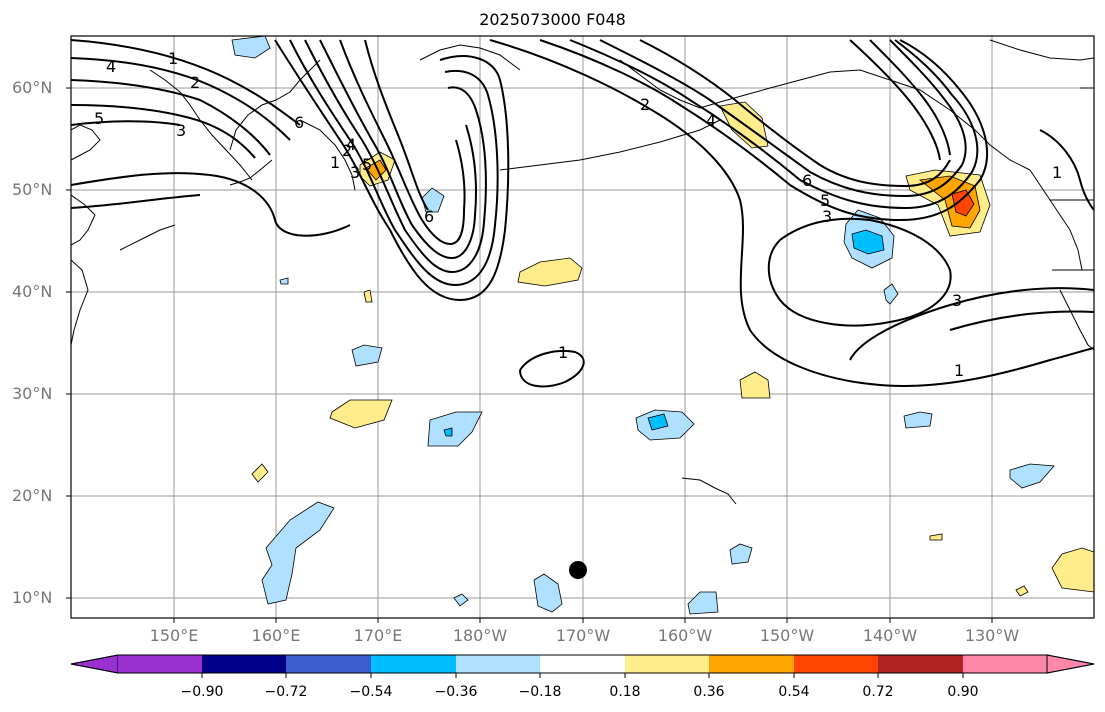  I want to click on lat-label-10n: 10°N, so click(32, 597).